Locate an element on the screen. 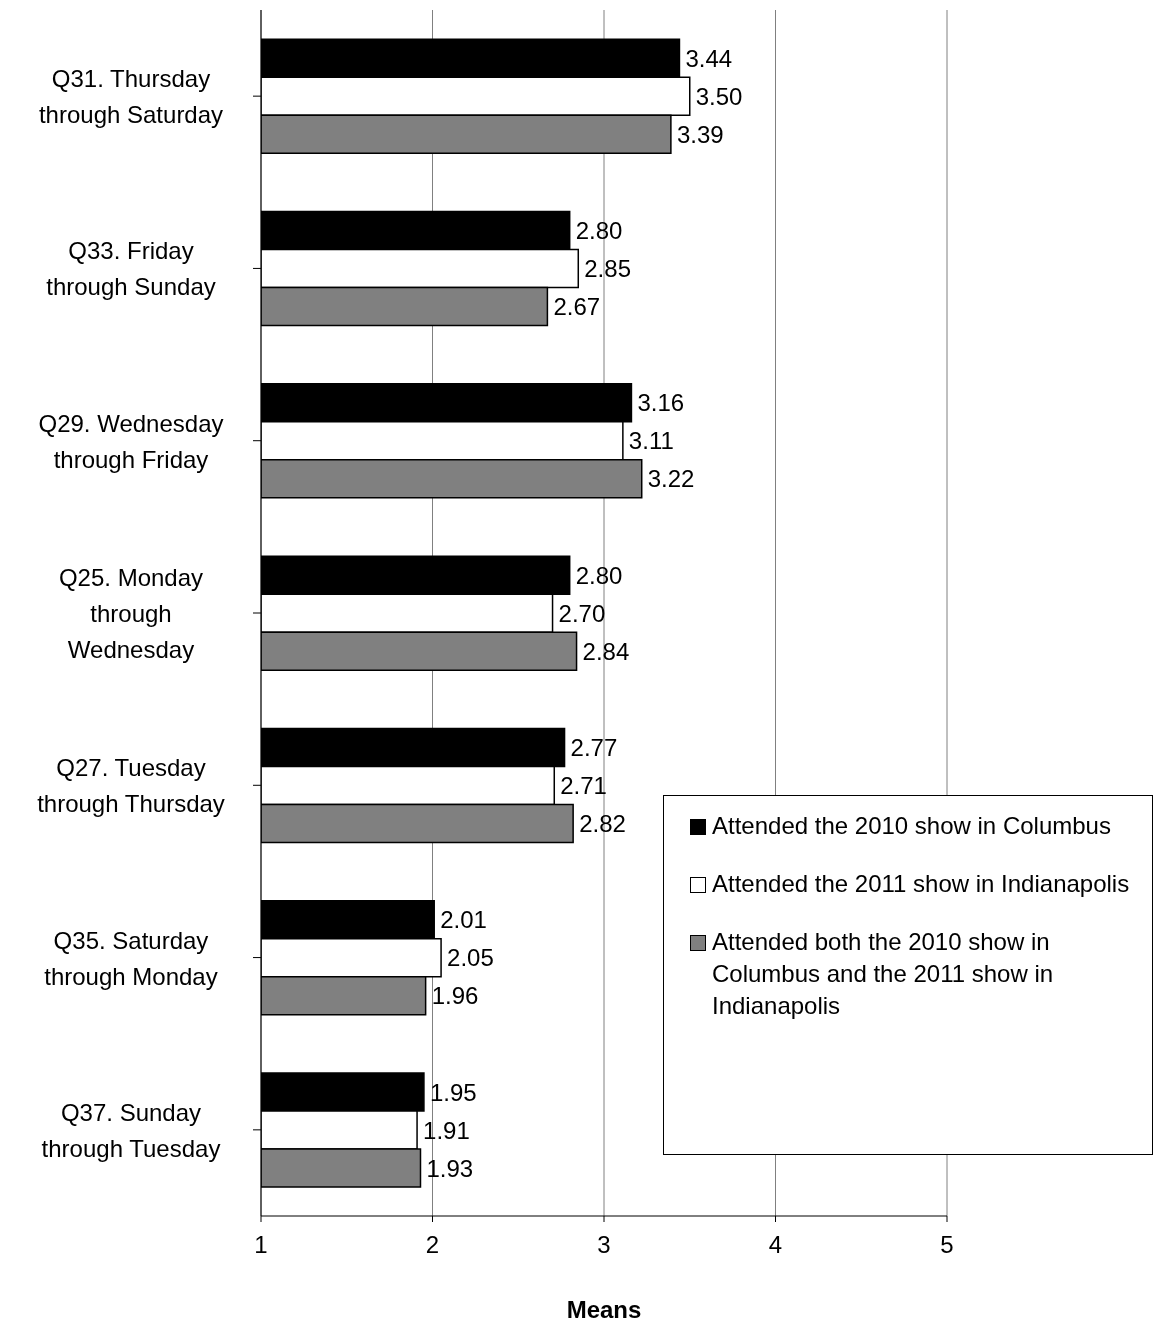 The image size is (1155, 1334). x-tick-label: 4 is located at coordinates (775, 1245).